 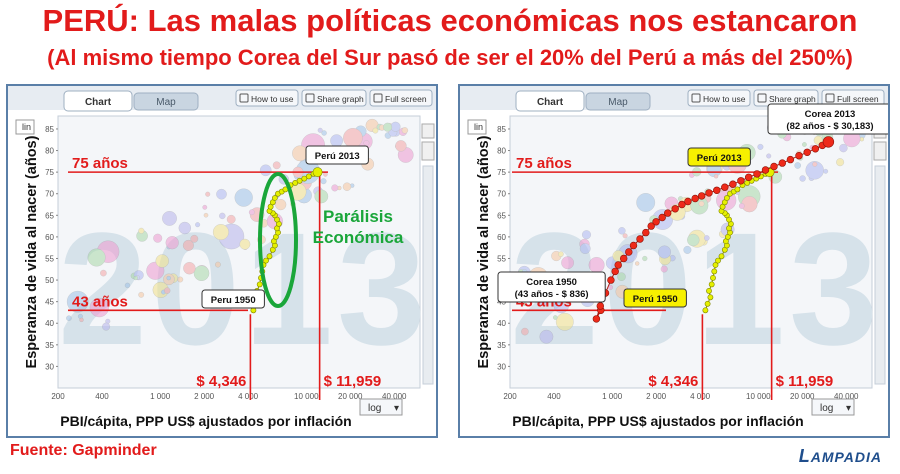 I want to click on full-screen-button-bg, so click(x=401, y=98).